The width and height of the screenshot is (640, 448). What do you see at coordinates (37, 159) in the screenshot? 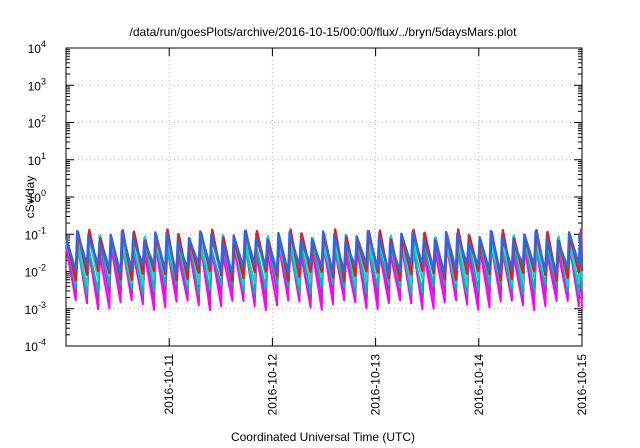
I see `y-tick-label: 10¹` at bounding box center [37, 159].